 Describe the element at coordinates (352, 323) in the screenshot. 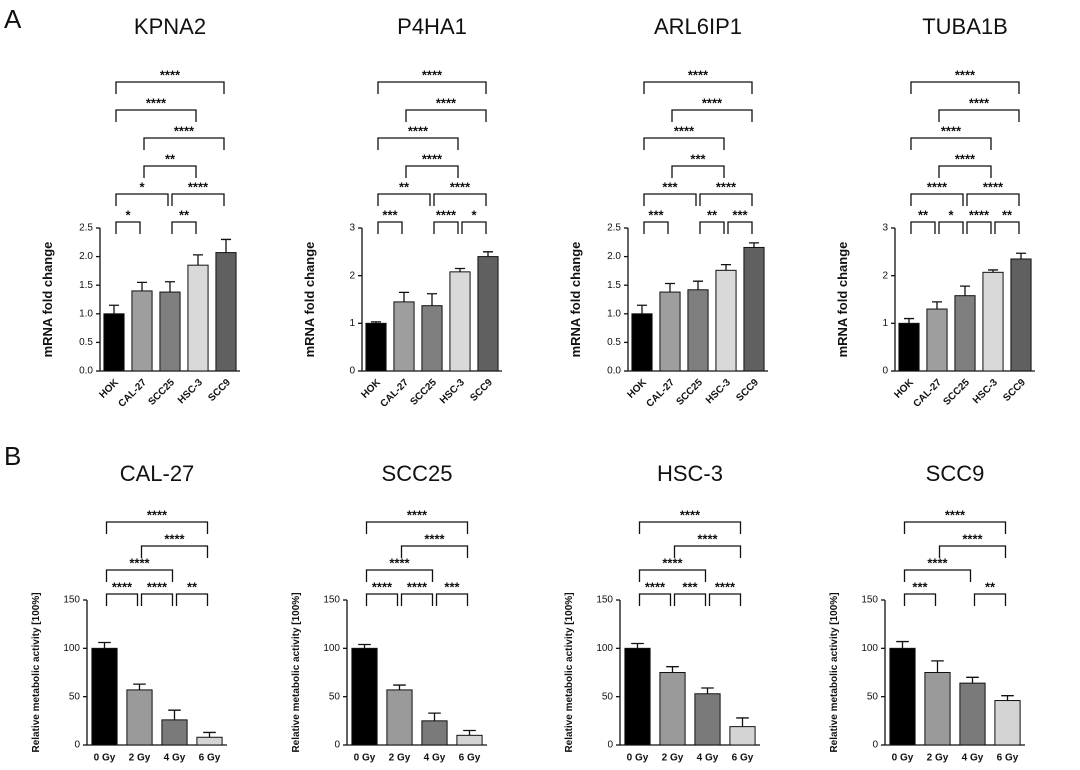

I see `y-tick-label: 1` at that location.